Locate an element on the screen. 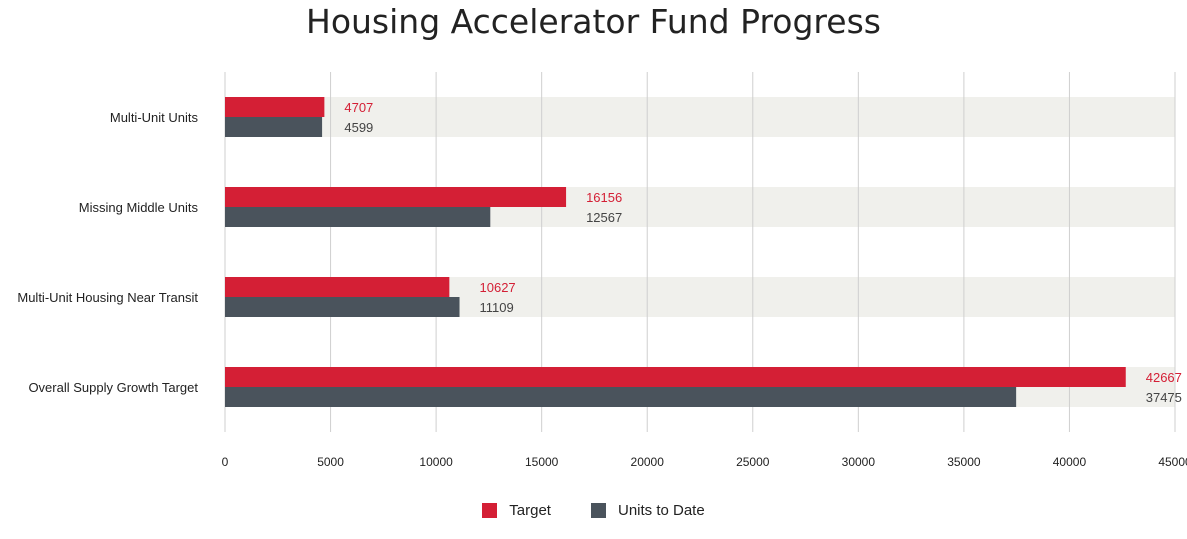  bar-units-to-date-missing-middle-units is located at coordinates (358, 217).